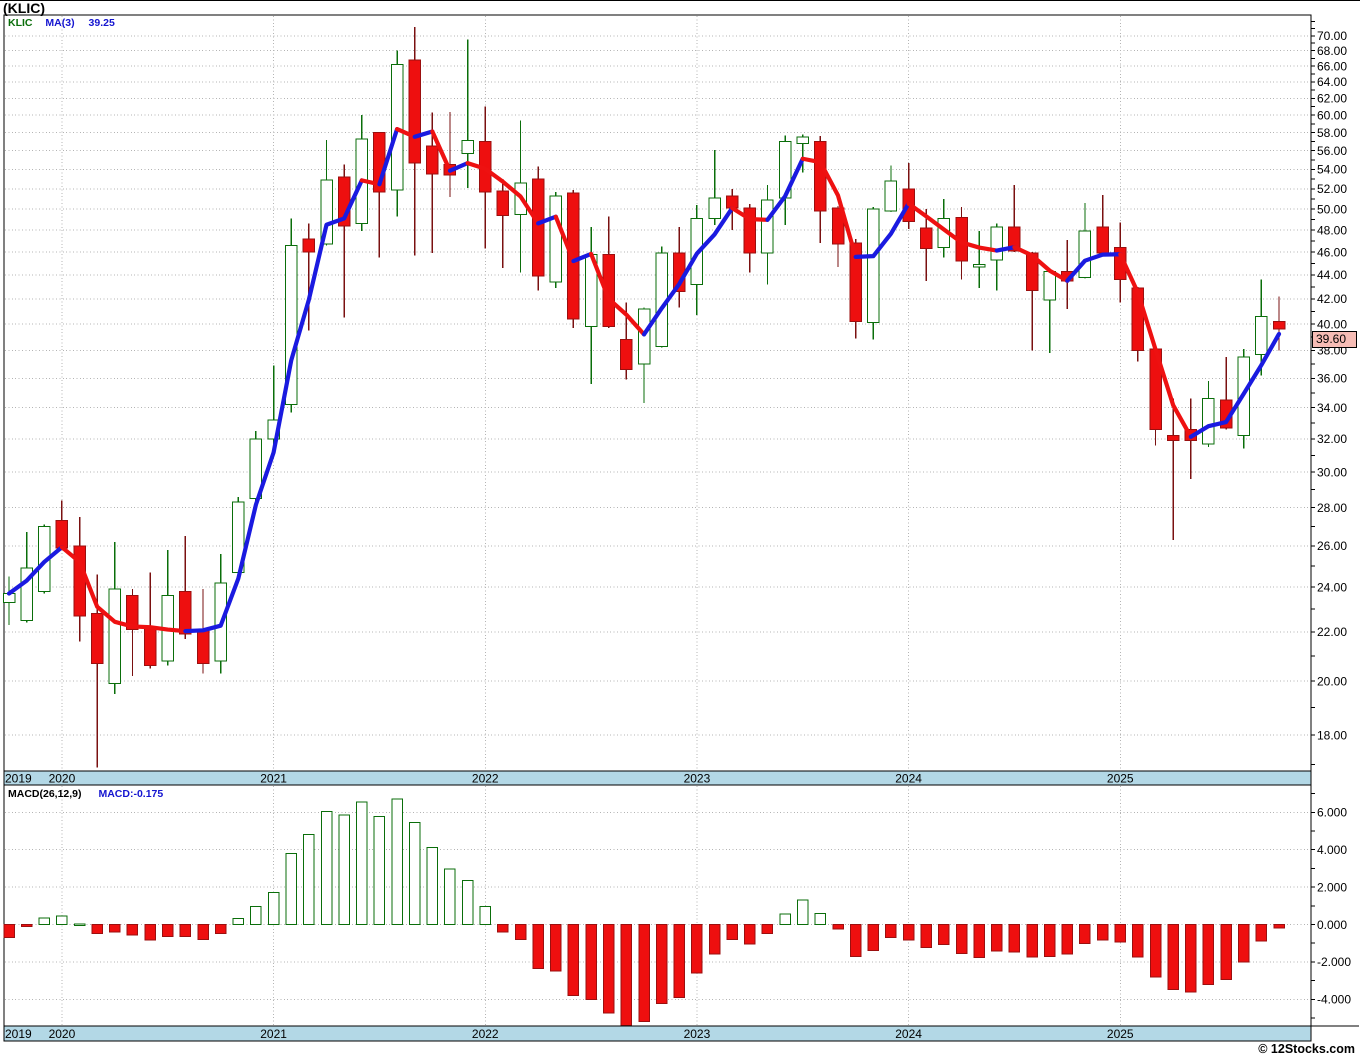 The width and height of the screenshot is (1360, 1056). I want to click on year-axis-bar, so click(657, 1033).